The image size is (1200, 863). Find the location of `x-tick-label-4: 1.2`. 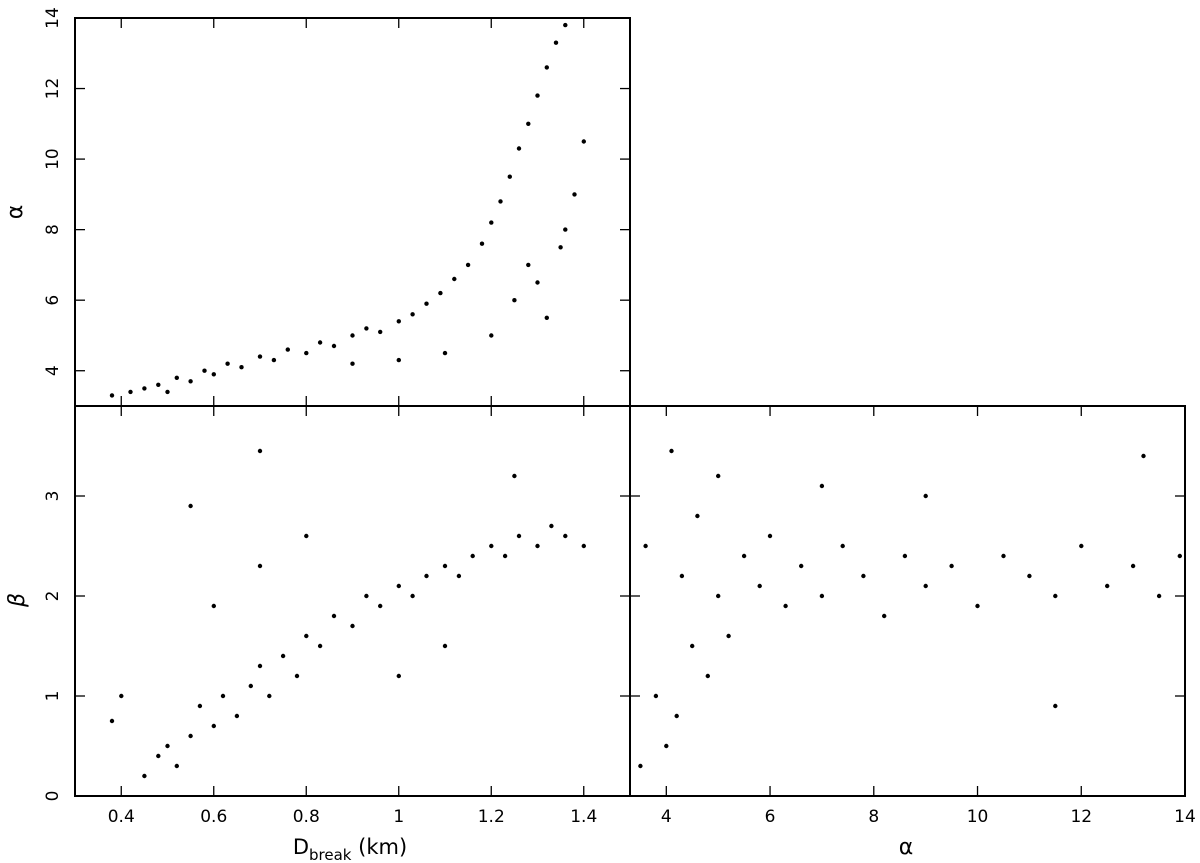

x-tick-label-4: 1.2 is located at coordinates (491, 817).